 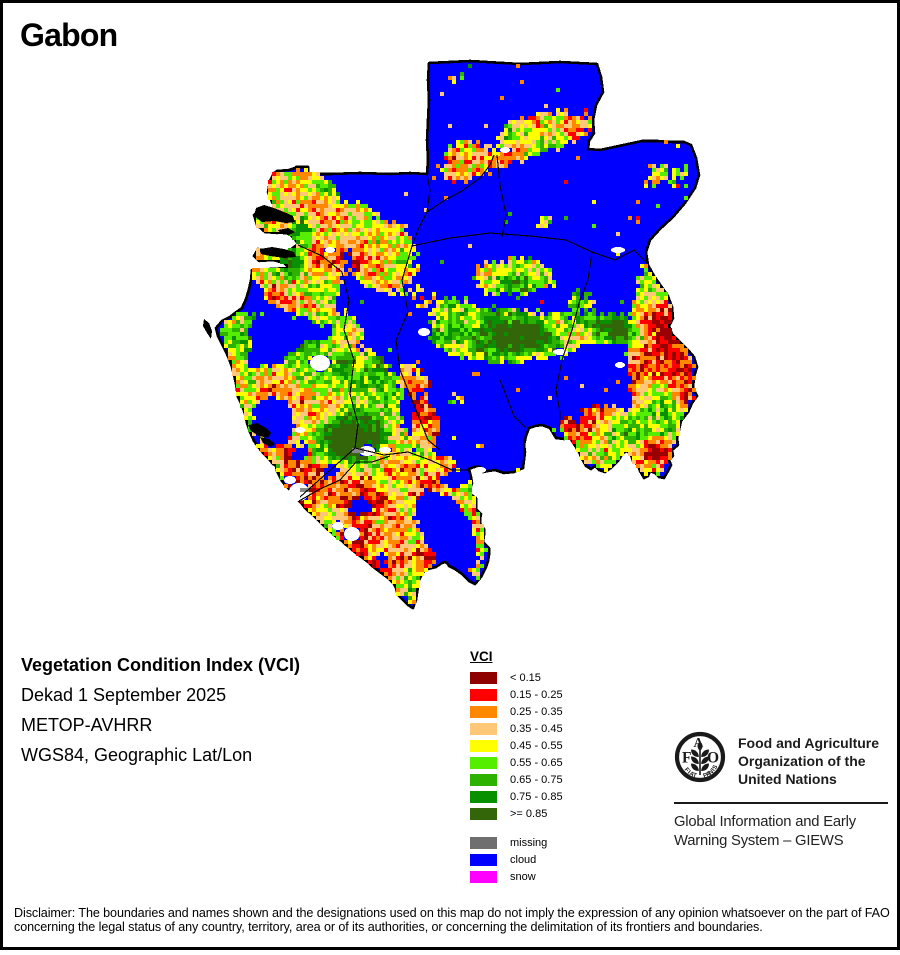 I want to click on svg-text: N, so click(x=711, y=772).